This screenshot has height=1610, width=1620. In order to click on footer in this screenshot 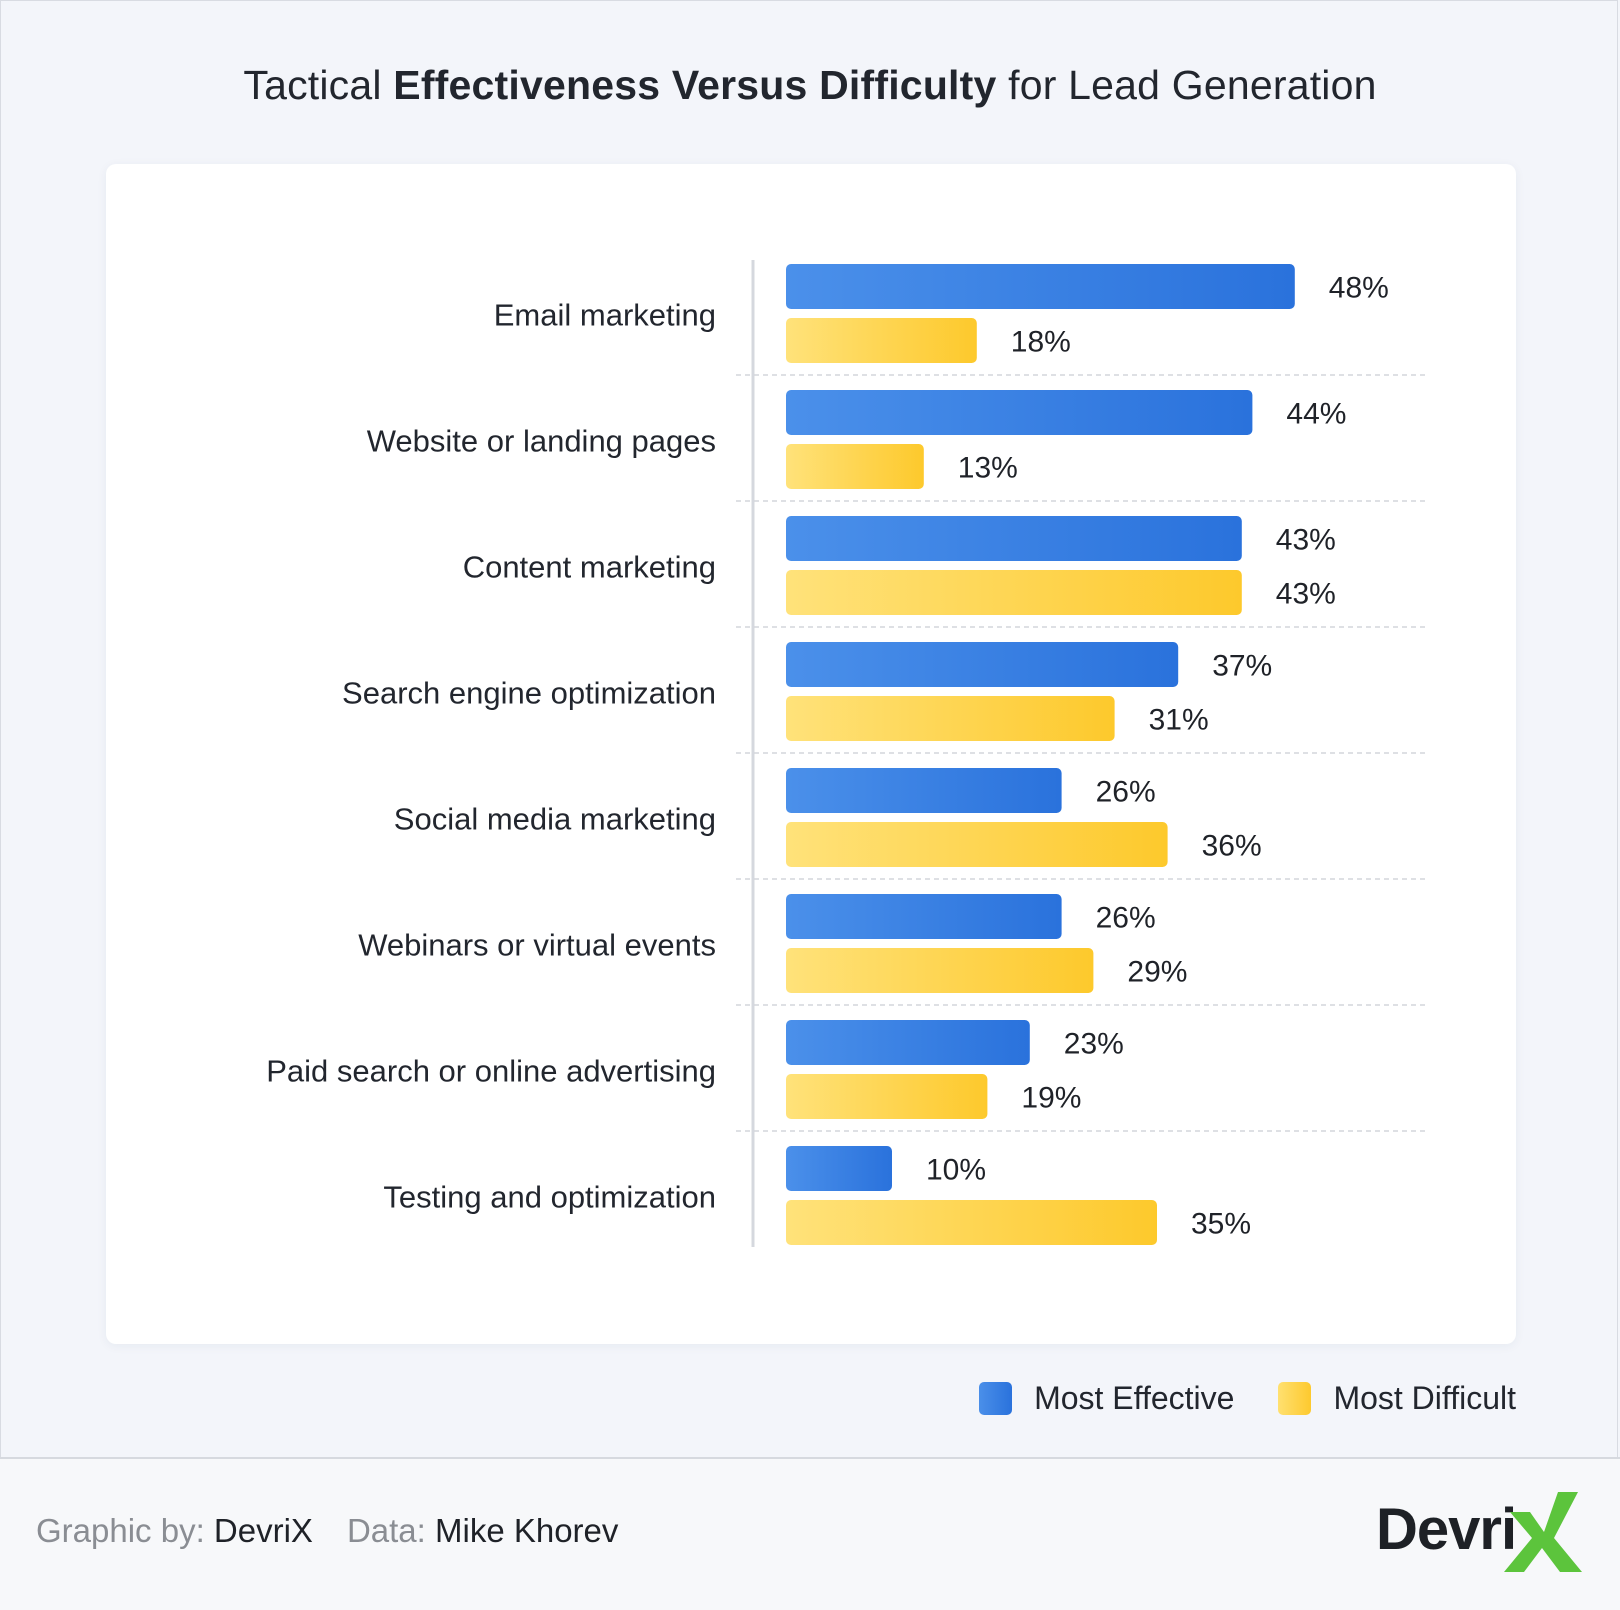, I will do `click(810, 1533)`.